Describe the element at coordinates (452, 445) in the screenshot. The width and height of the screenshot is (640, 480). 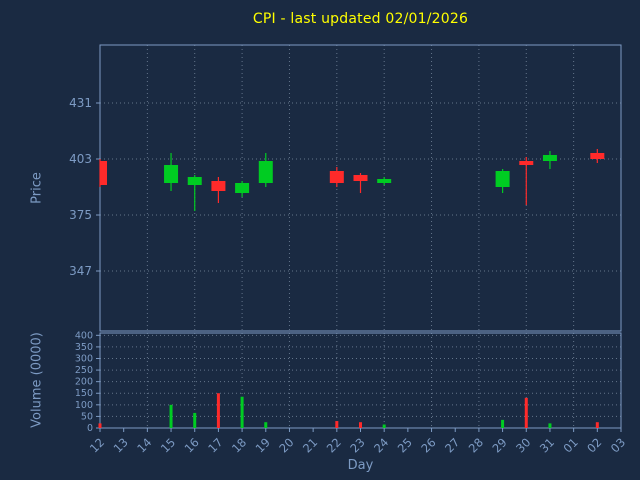
I see `x-tick-label: 27` at that location.